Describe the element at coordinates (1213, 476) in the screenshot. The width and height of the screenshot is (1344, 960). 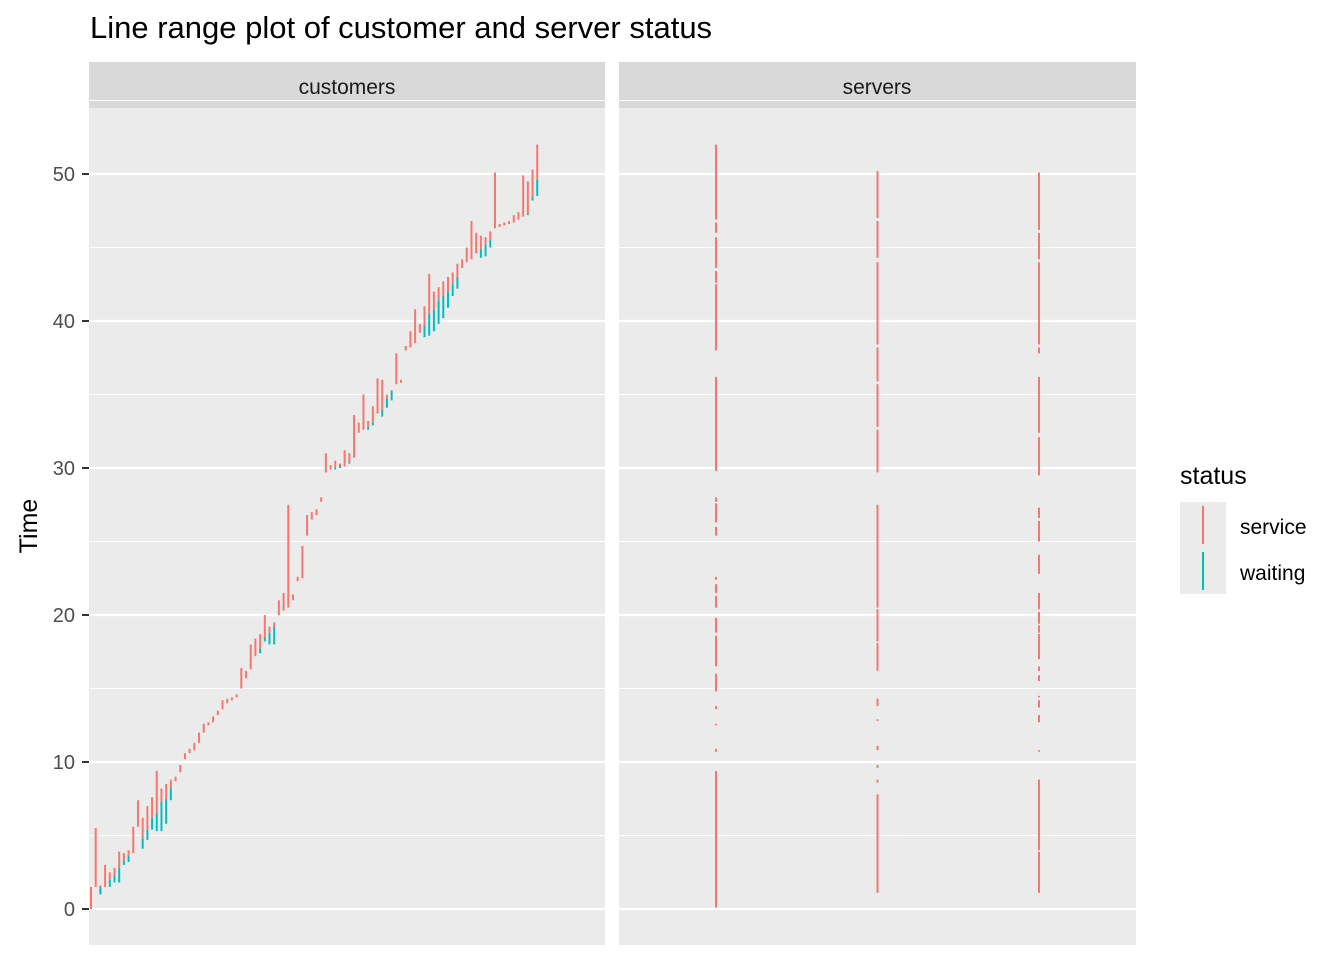
I see `legend-title: status` at that location.